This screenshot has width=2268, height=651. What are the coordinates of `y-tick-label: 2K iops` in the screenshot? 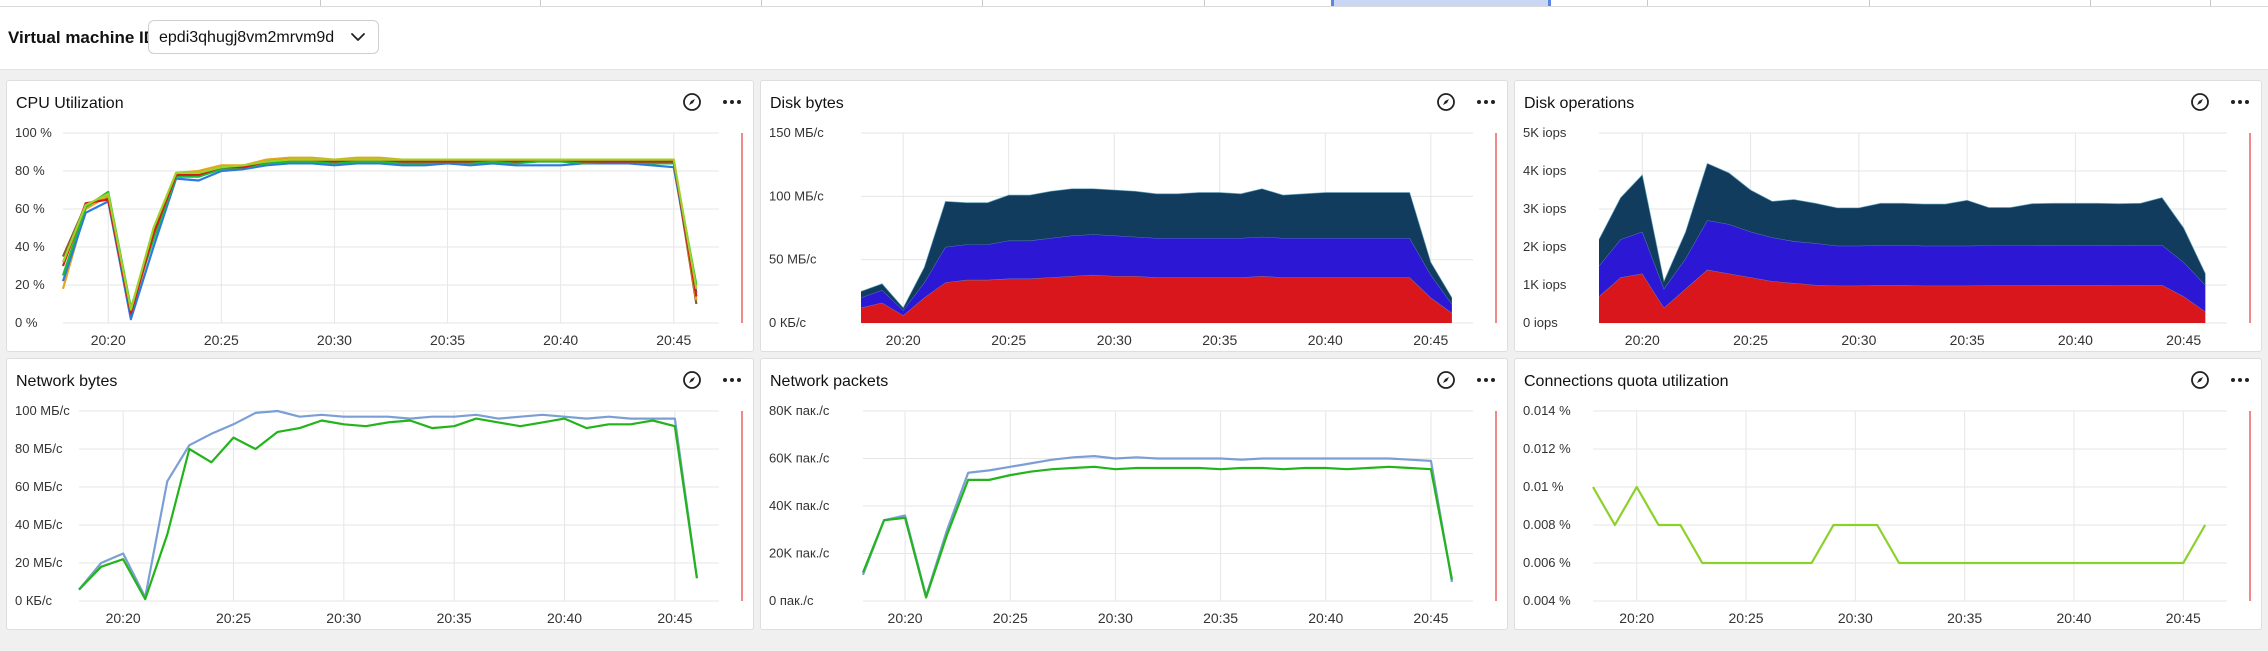 It's located at (1545, 246).